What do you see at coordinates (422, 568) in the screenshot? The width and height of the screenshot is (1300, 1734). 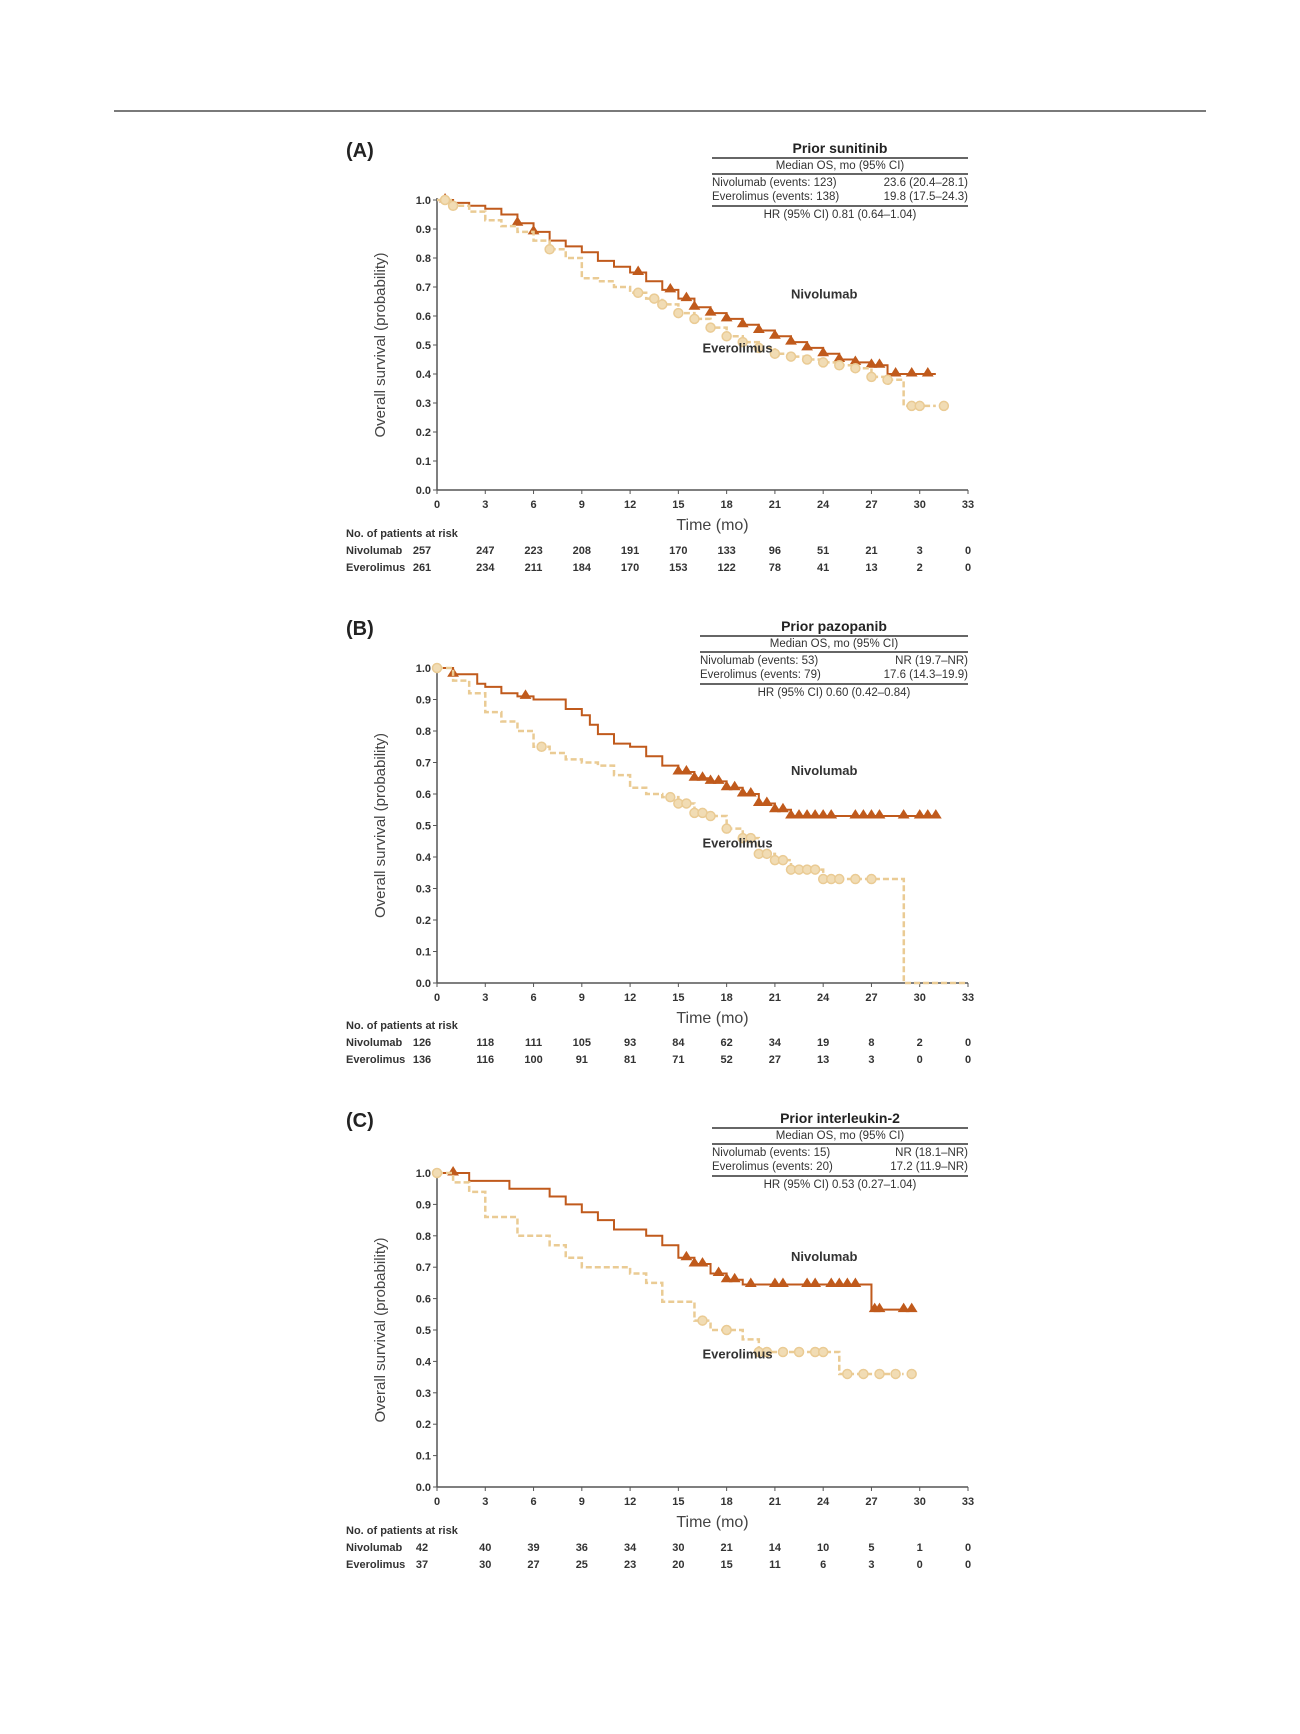 I see `risk-value: 261` at bounding box center [422, 568].